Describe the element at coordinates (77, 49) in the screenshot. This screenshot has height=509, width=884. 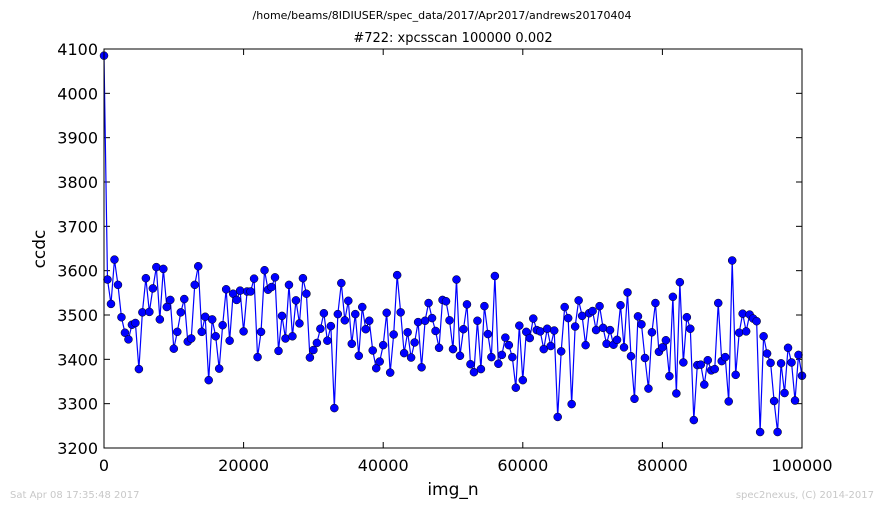
I see `y-tick-label: 4100` at that location.